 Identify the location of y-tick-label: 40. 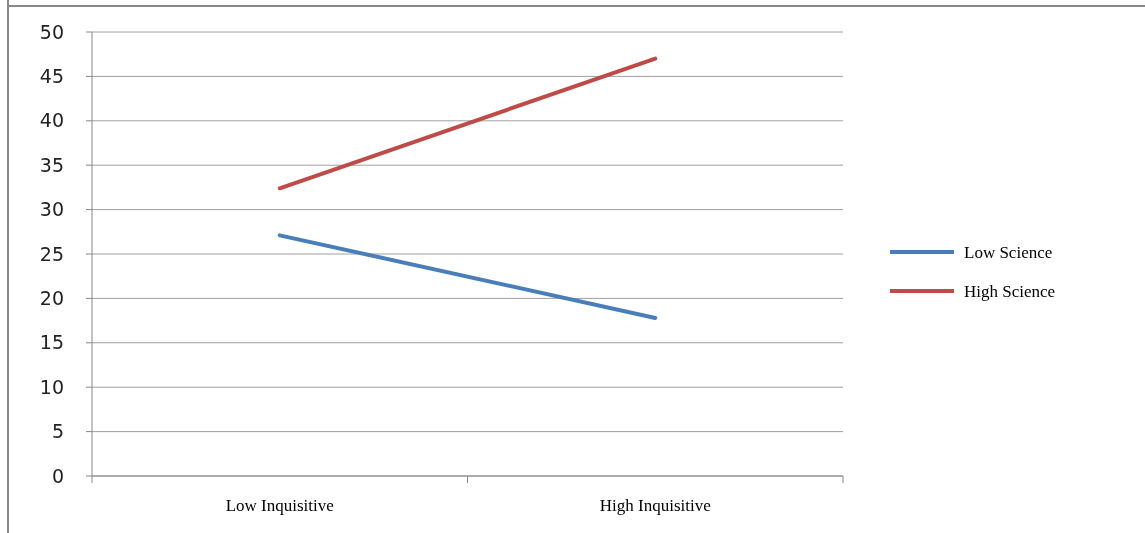
(51, 120).